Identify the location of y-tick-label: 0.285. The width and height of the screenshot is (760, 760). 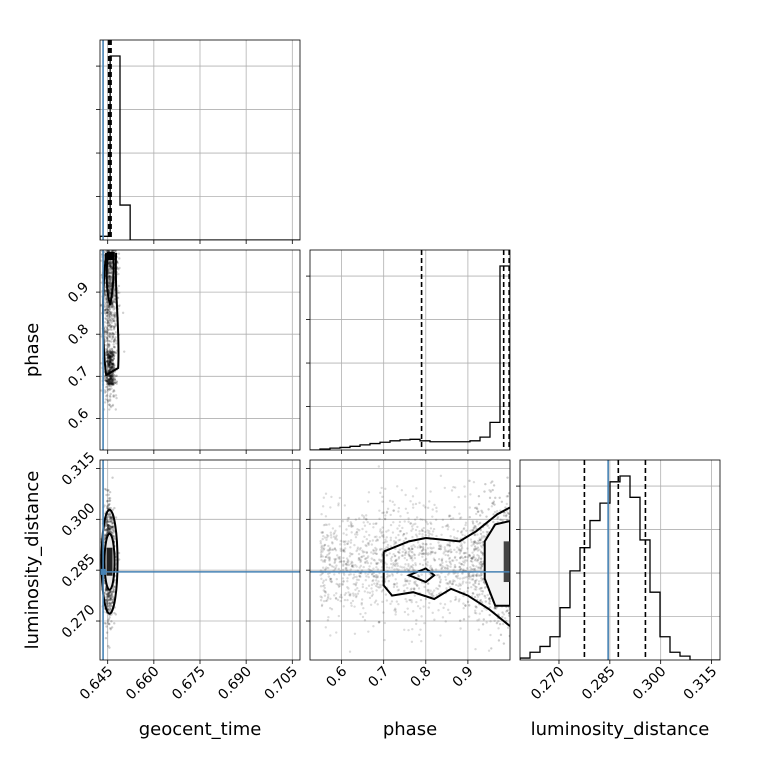
(79, 571).